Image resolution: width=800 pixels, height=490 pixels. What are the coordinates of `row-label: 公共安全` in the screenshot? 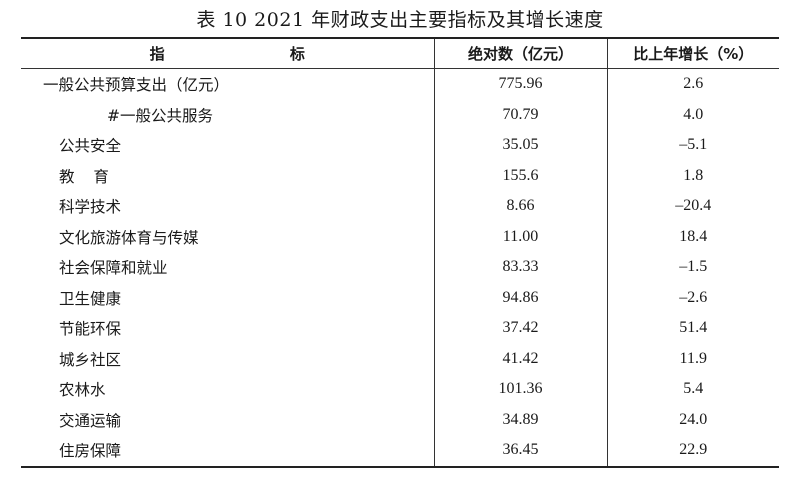 It's located at (90, 146).